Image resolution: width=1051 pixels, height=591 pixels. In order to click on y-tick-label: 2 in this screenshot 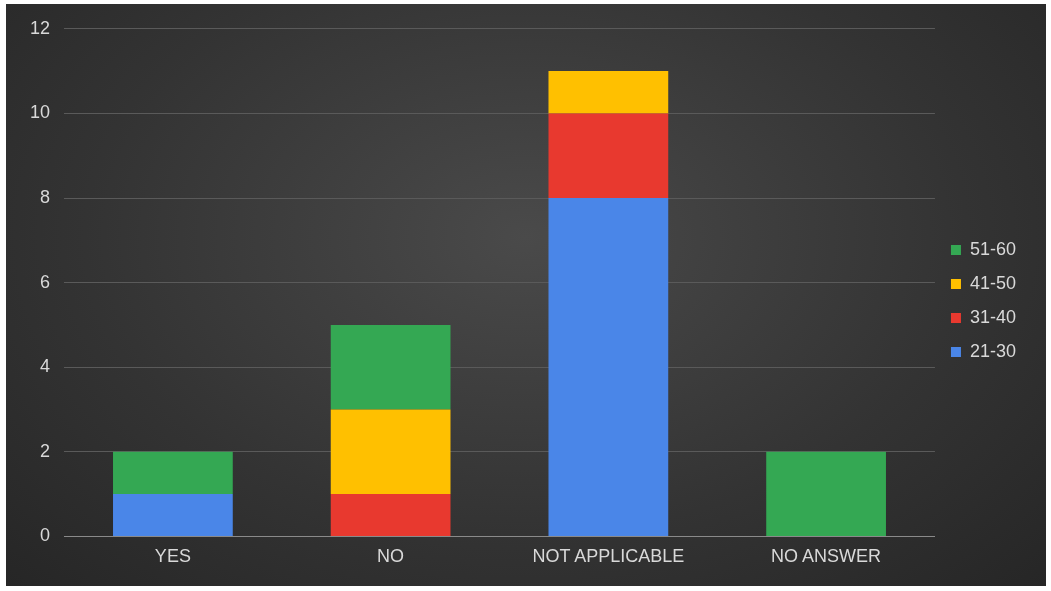, I will do `click(45, 450)`.